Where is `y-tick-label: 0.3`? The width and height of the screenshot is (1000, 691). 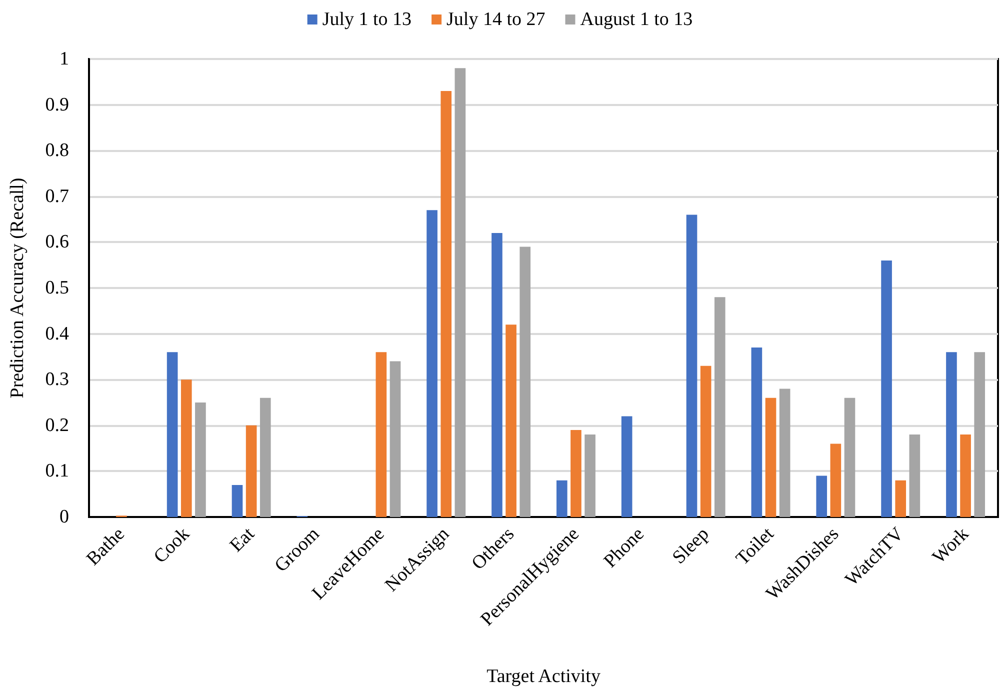 y-tick-label: 0.3 is located at coordinates (57, 379).